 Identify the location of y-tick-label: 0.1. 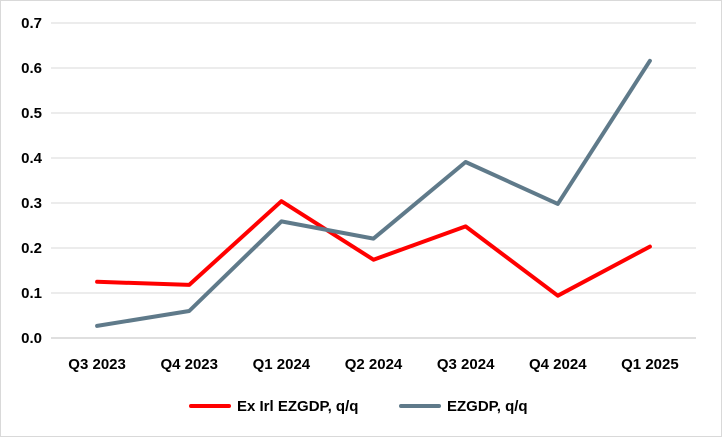
(31, 293).